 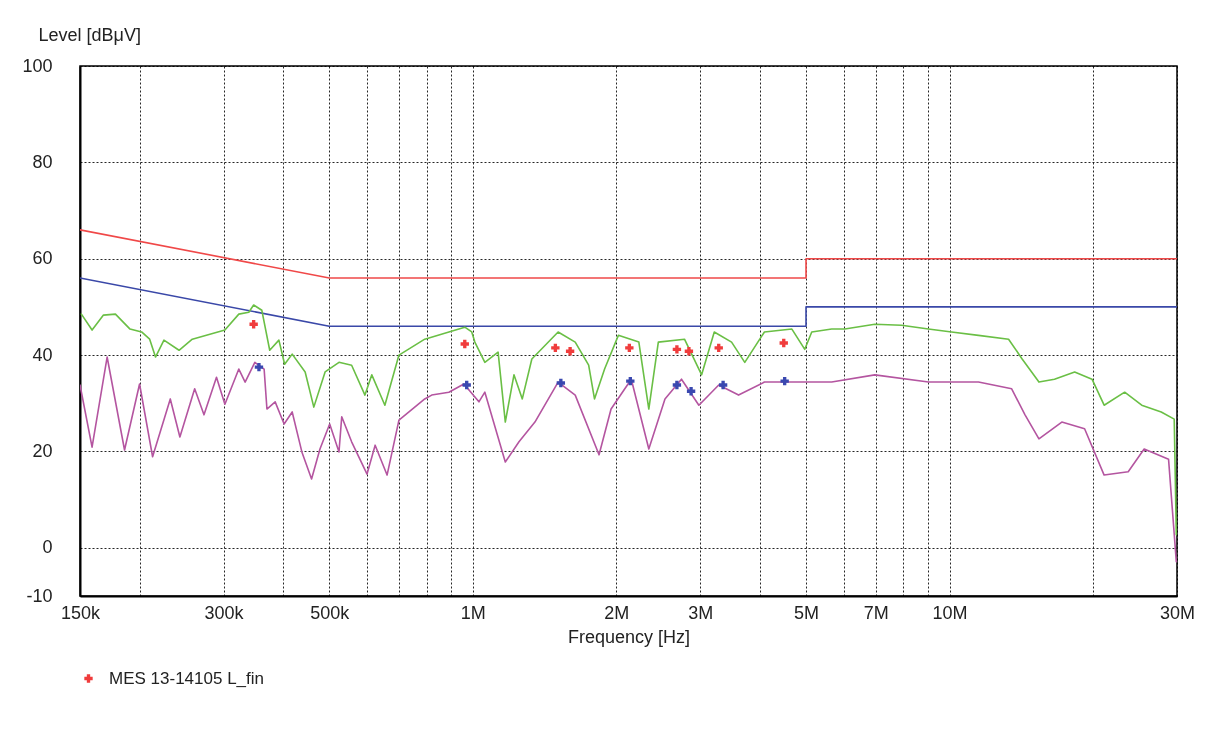 What do you see at coordinates (89, 34) in the screenshot?
I see `y-axis-title: Level [dBμV]` at bounding box center [89, 34].